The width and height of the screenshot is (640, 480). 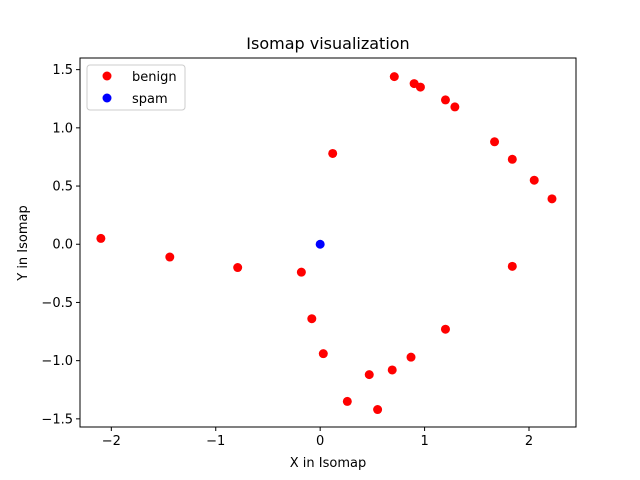 What do you see at coordinates (57, 303) in the screenshot?
I see `y-tick-label: −0.5` at bounding box center [57, 303].